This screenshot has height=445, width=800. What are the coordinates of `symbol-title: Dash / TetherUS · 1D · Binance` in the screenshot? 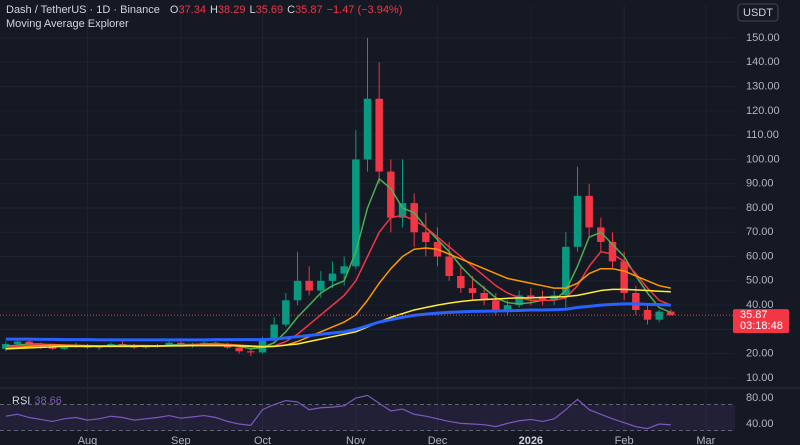 It's located at (83, 10).